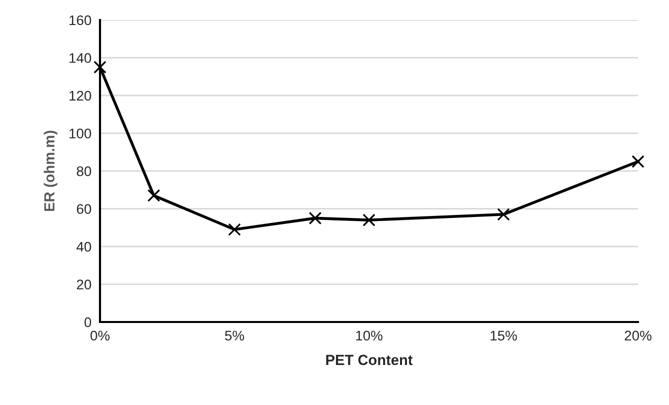  I want to click on x-tick-label: 10%, so click(369, 335).